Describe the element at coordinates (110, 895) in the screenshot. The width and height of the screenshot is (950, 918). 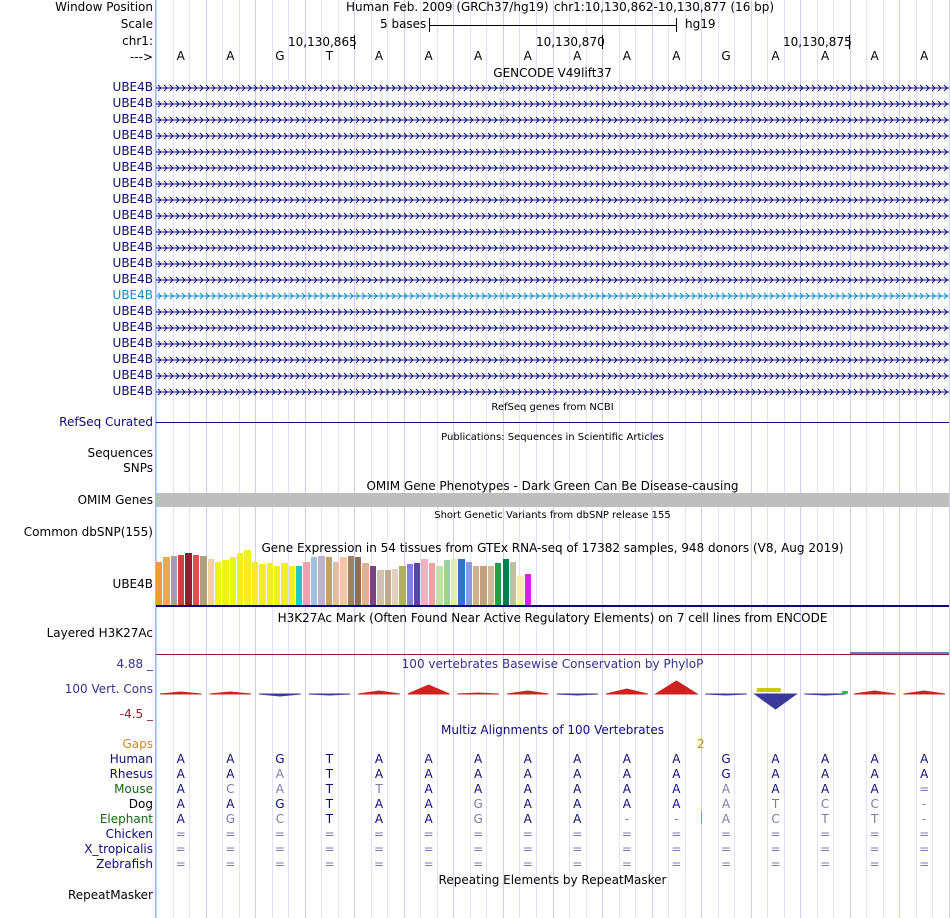
I see `repeatmasker-label: RepeatMasker` at that location.